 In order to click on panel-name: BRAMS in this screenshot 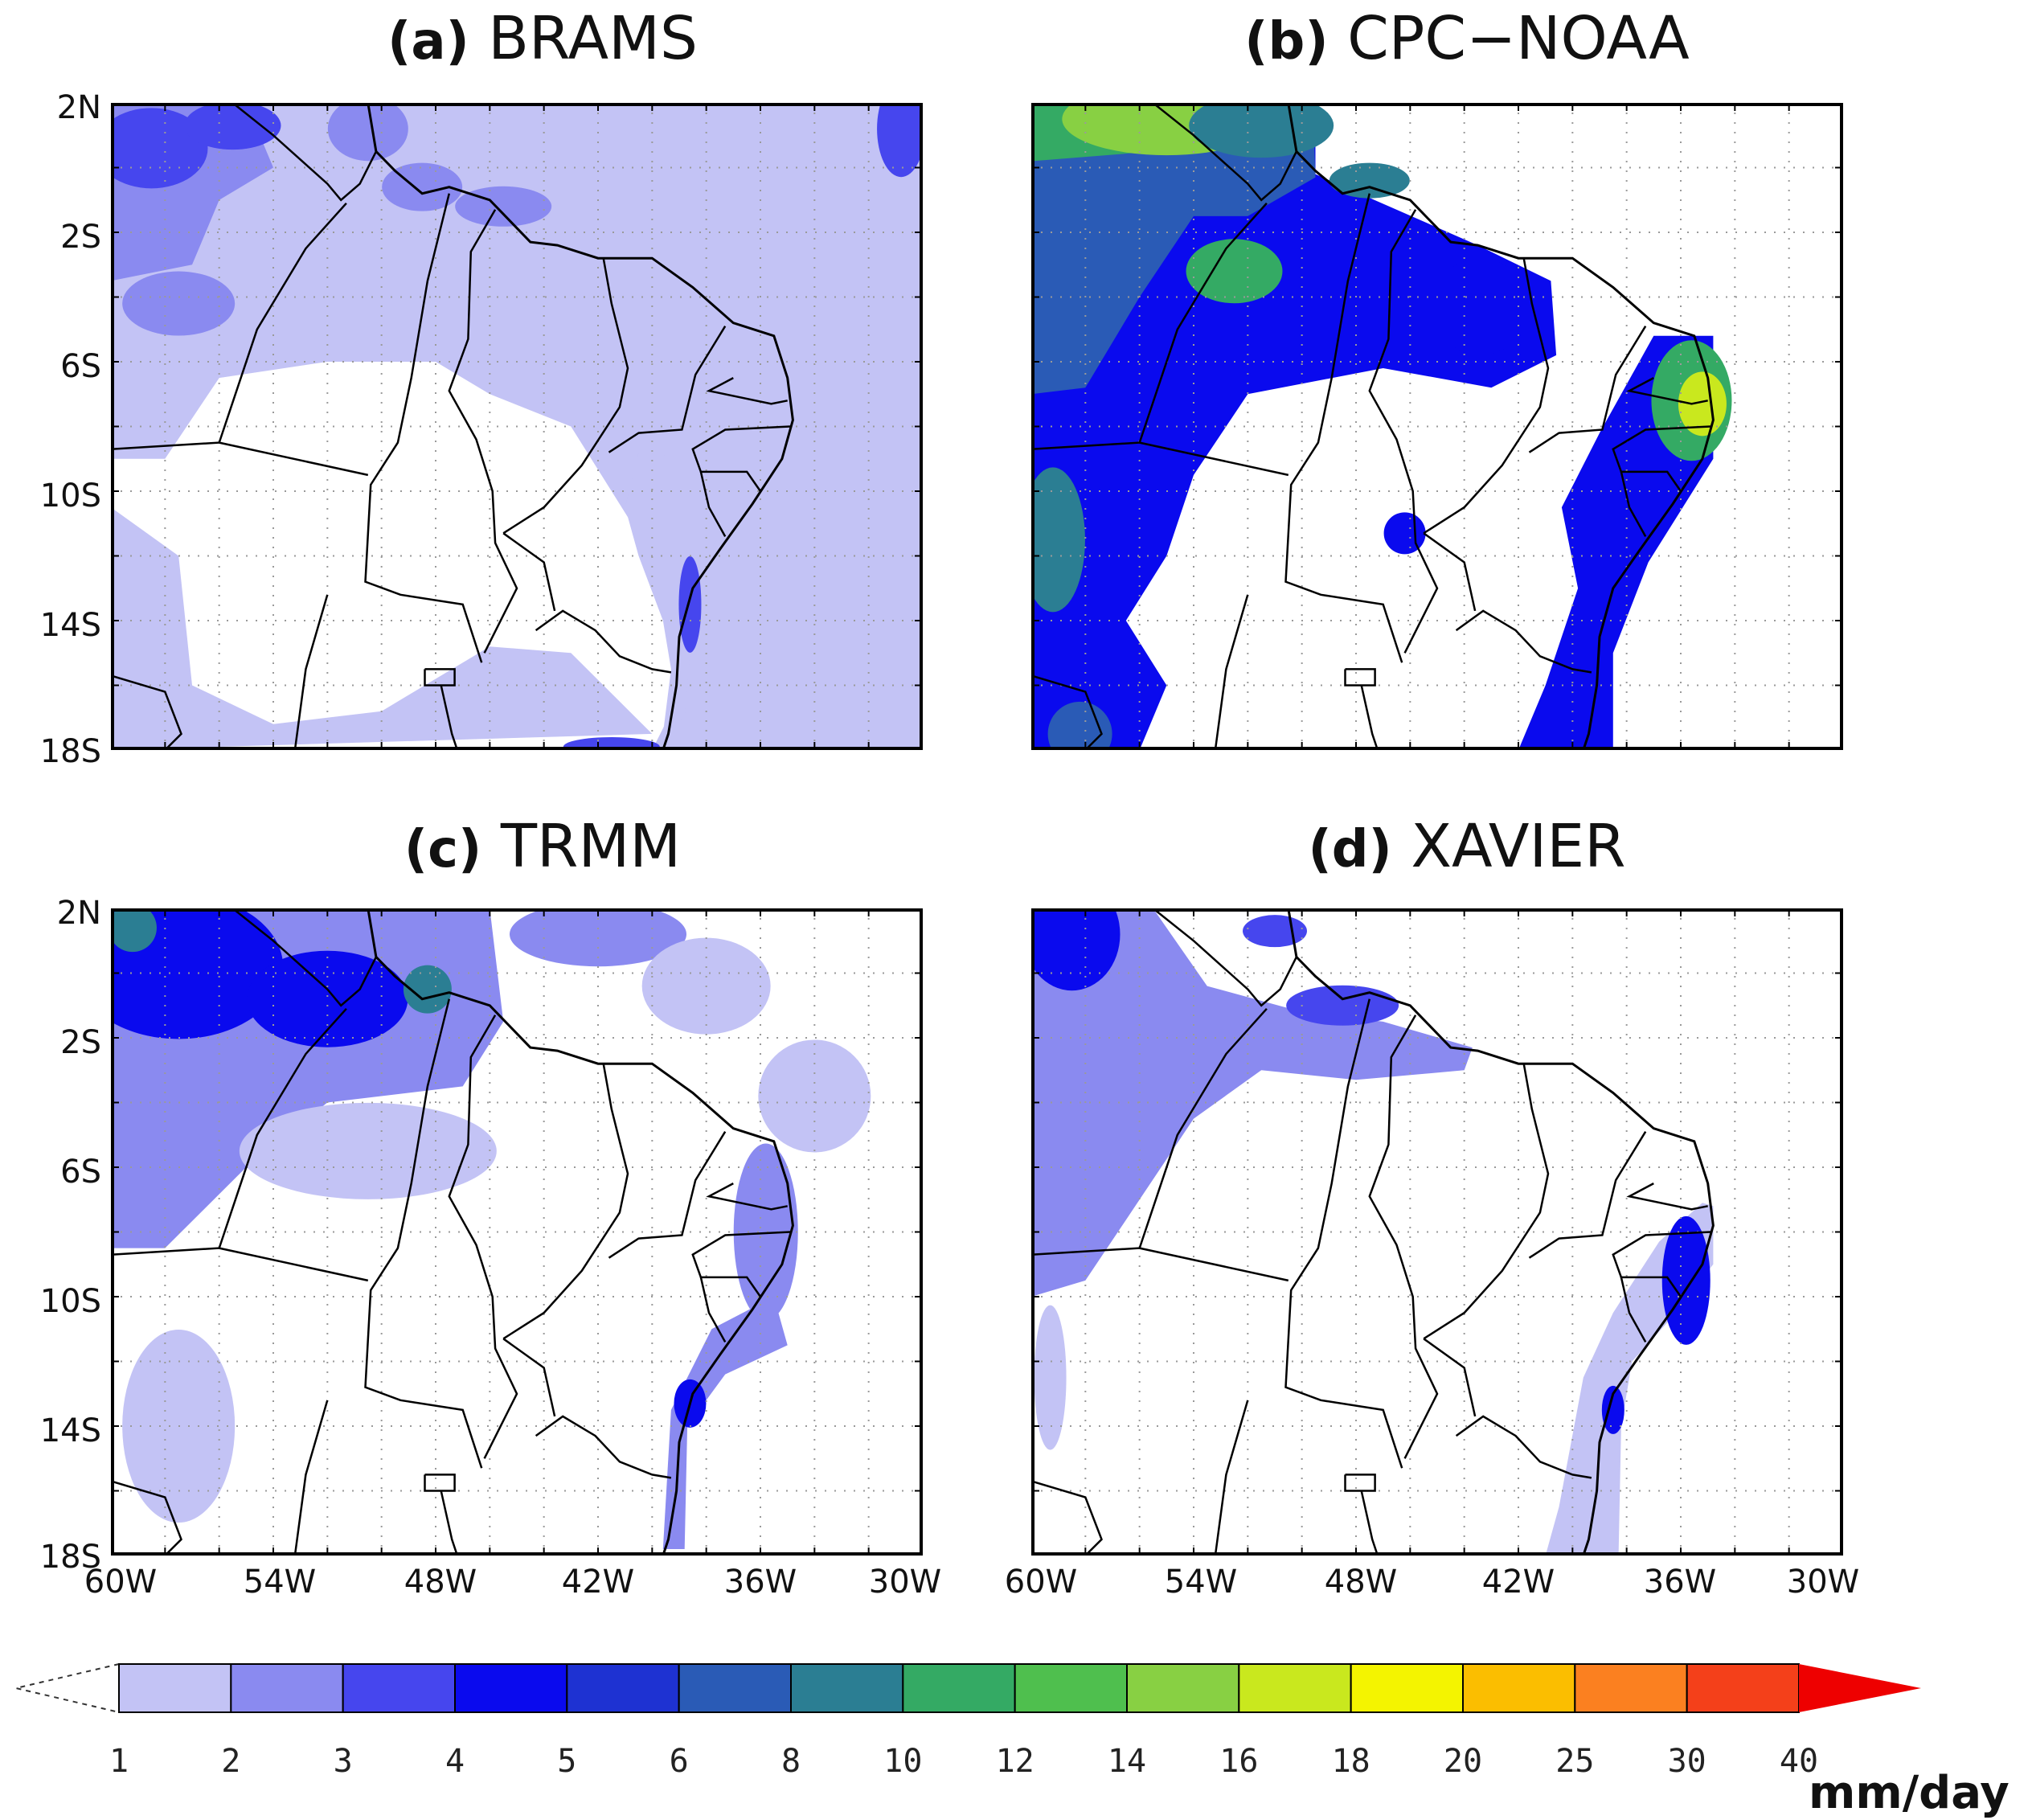, I will do `click(593, 39)`.